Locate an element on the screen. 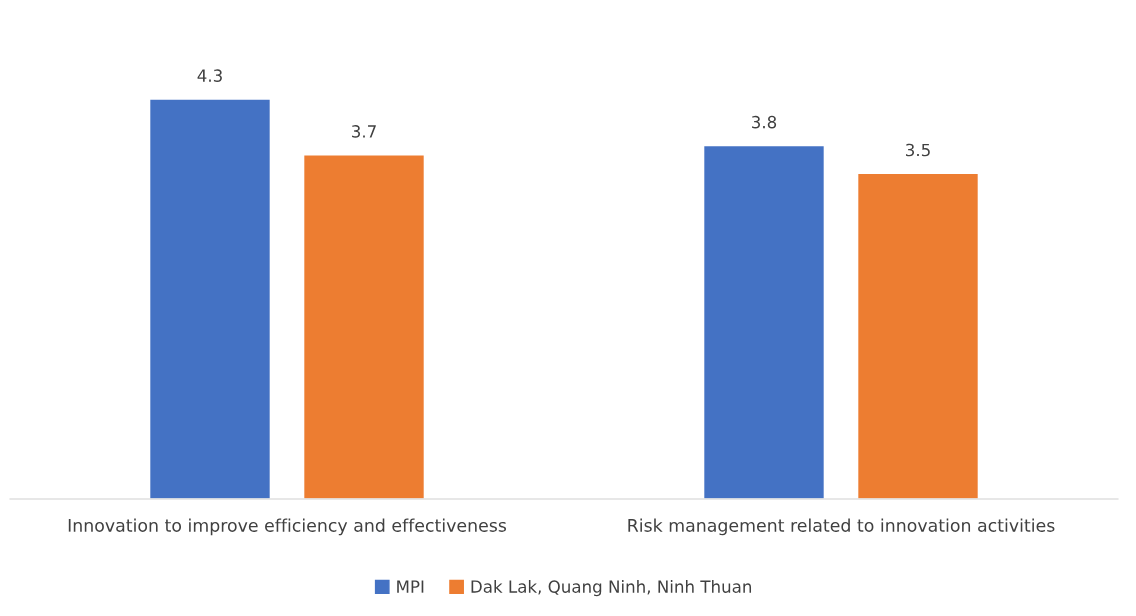  data-label: 3.8 is located at coordinates (764, 122).